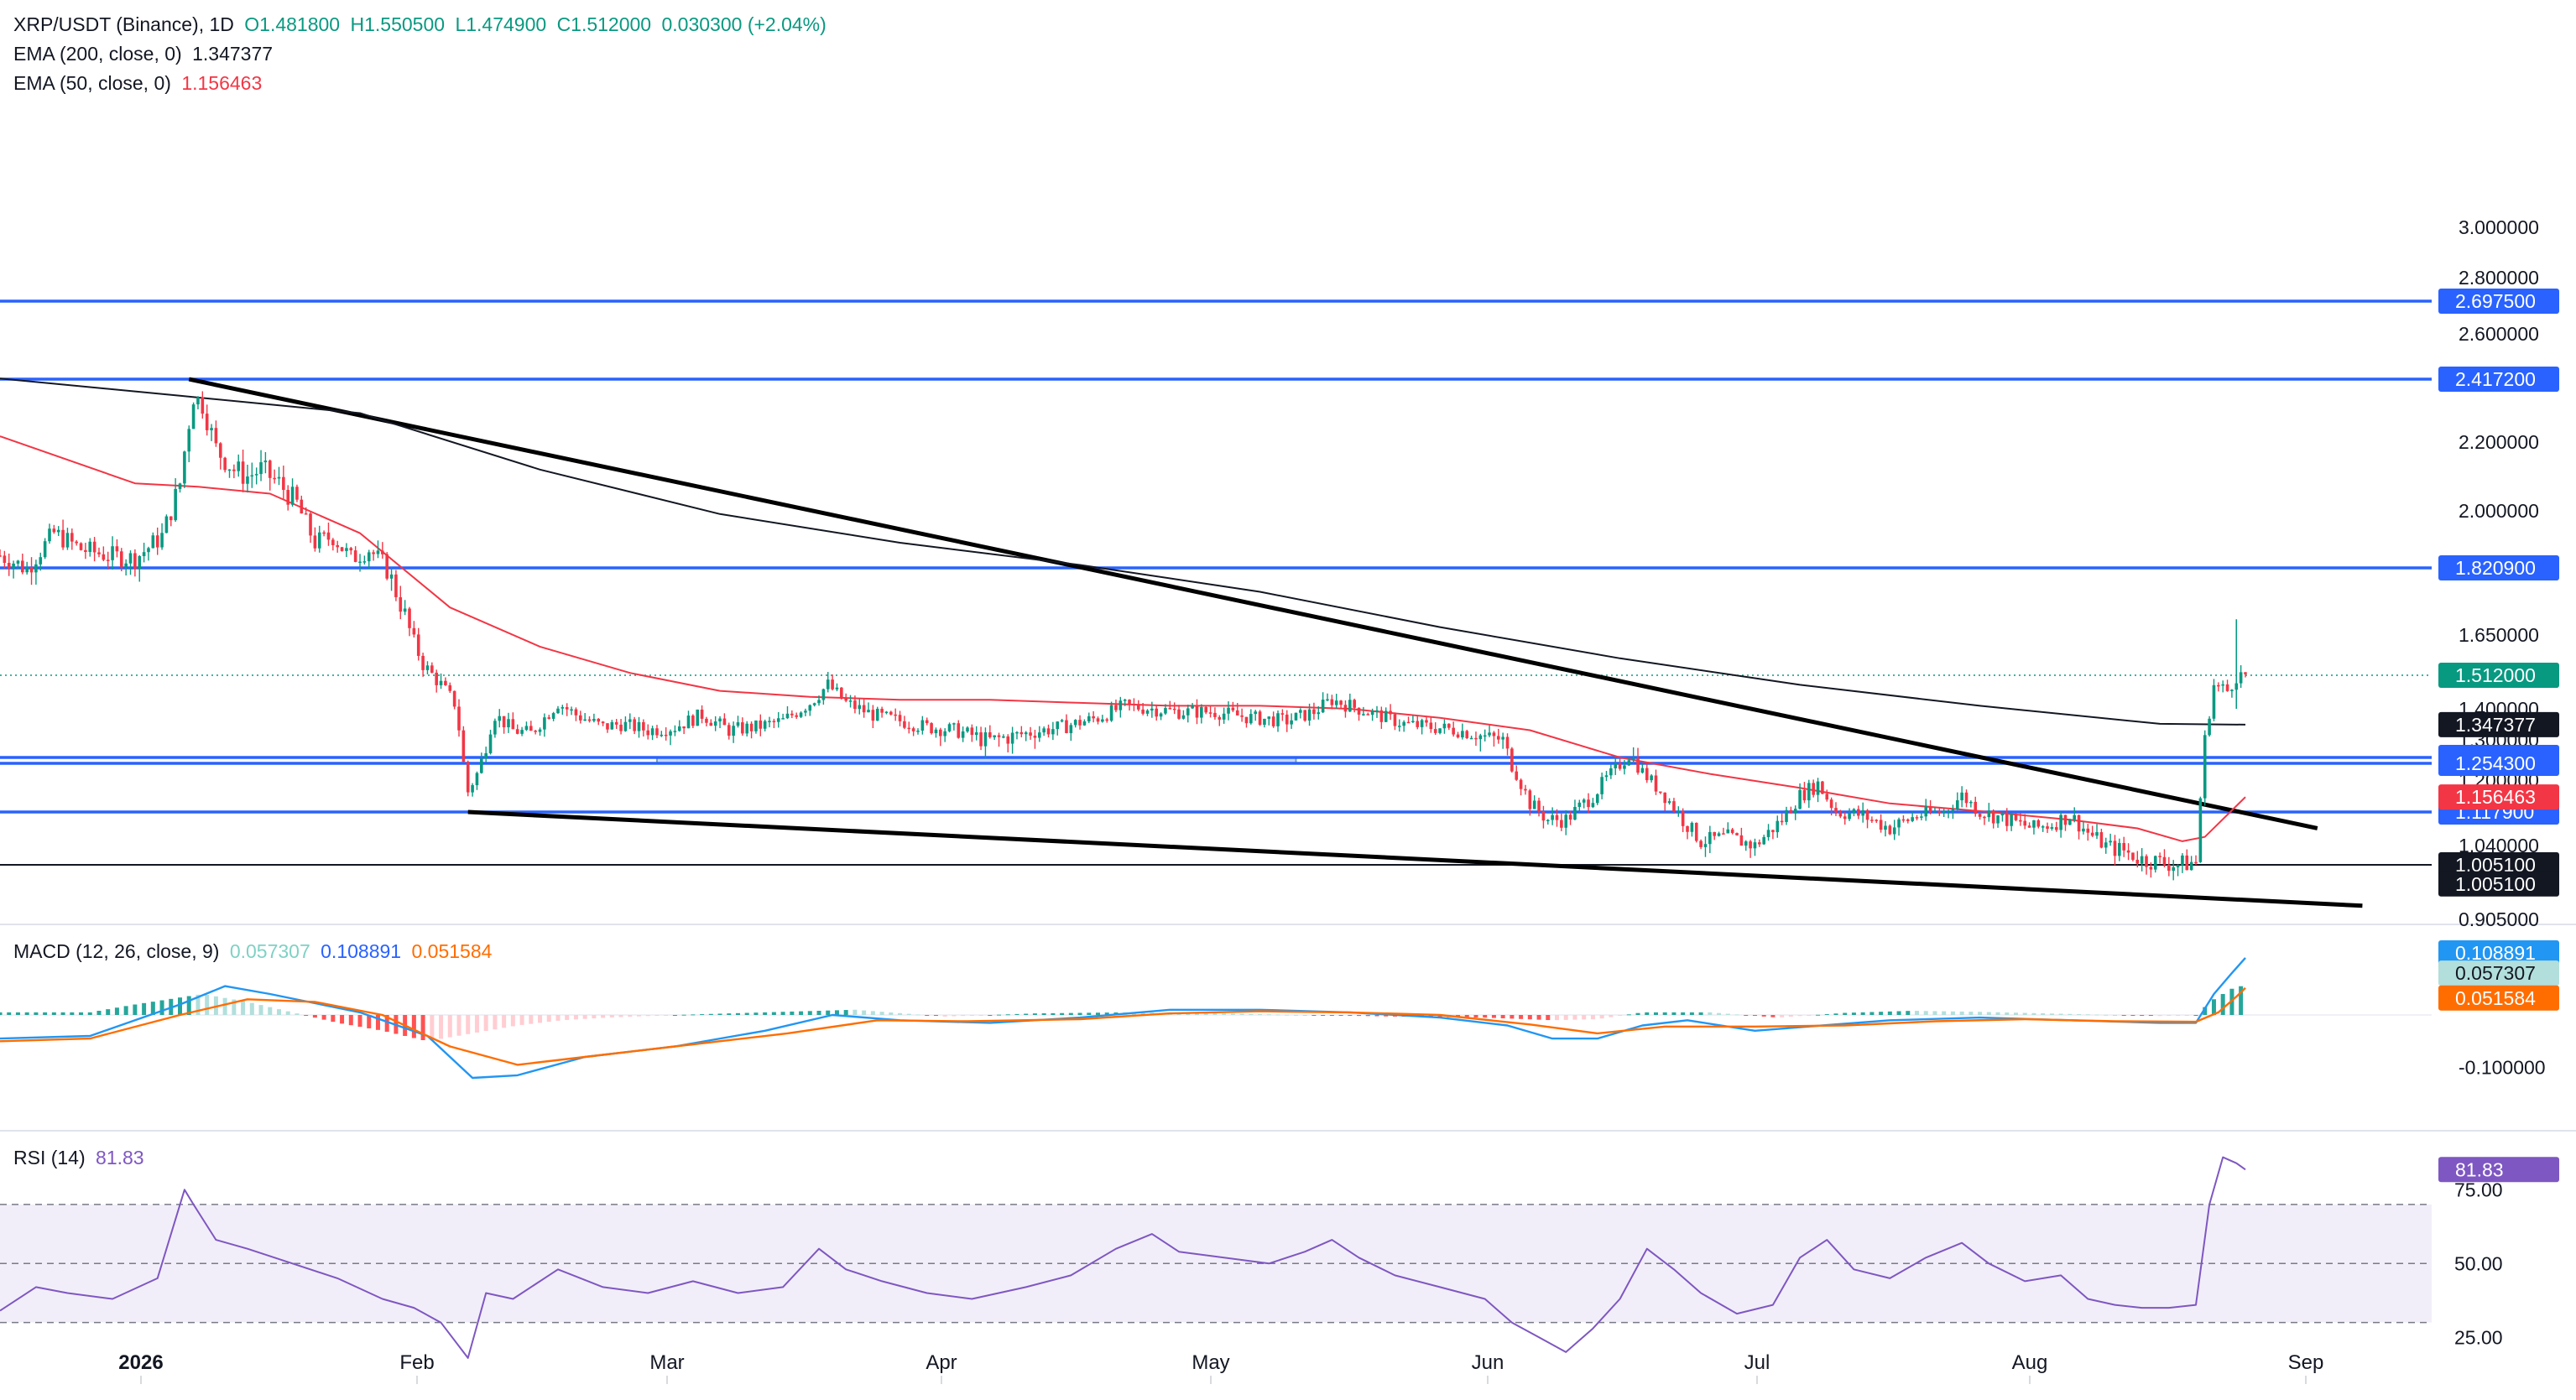 Image resolution: width=2576 pixels, height=1400 pixels. What do you see at coordinates (2478, 1263) in the screenshot?
I see `rsi-tick-label: 50.00` at bounding box center [2478, 1263].